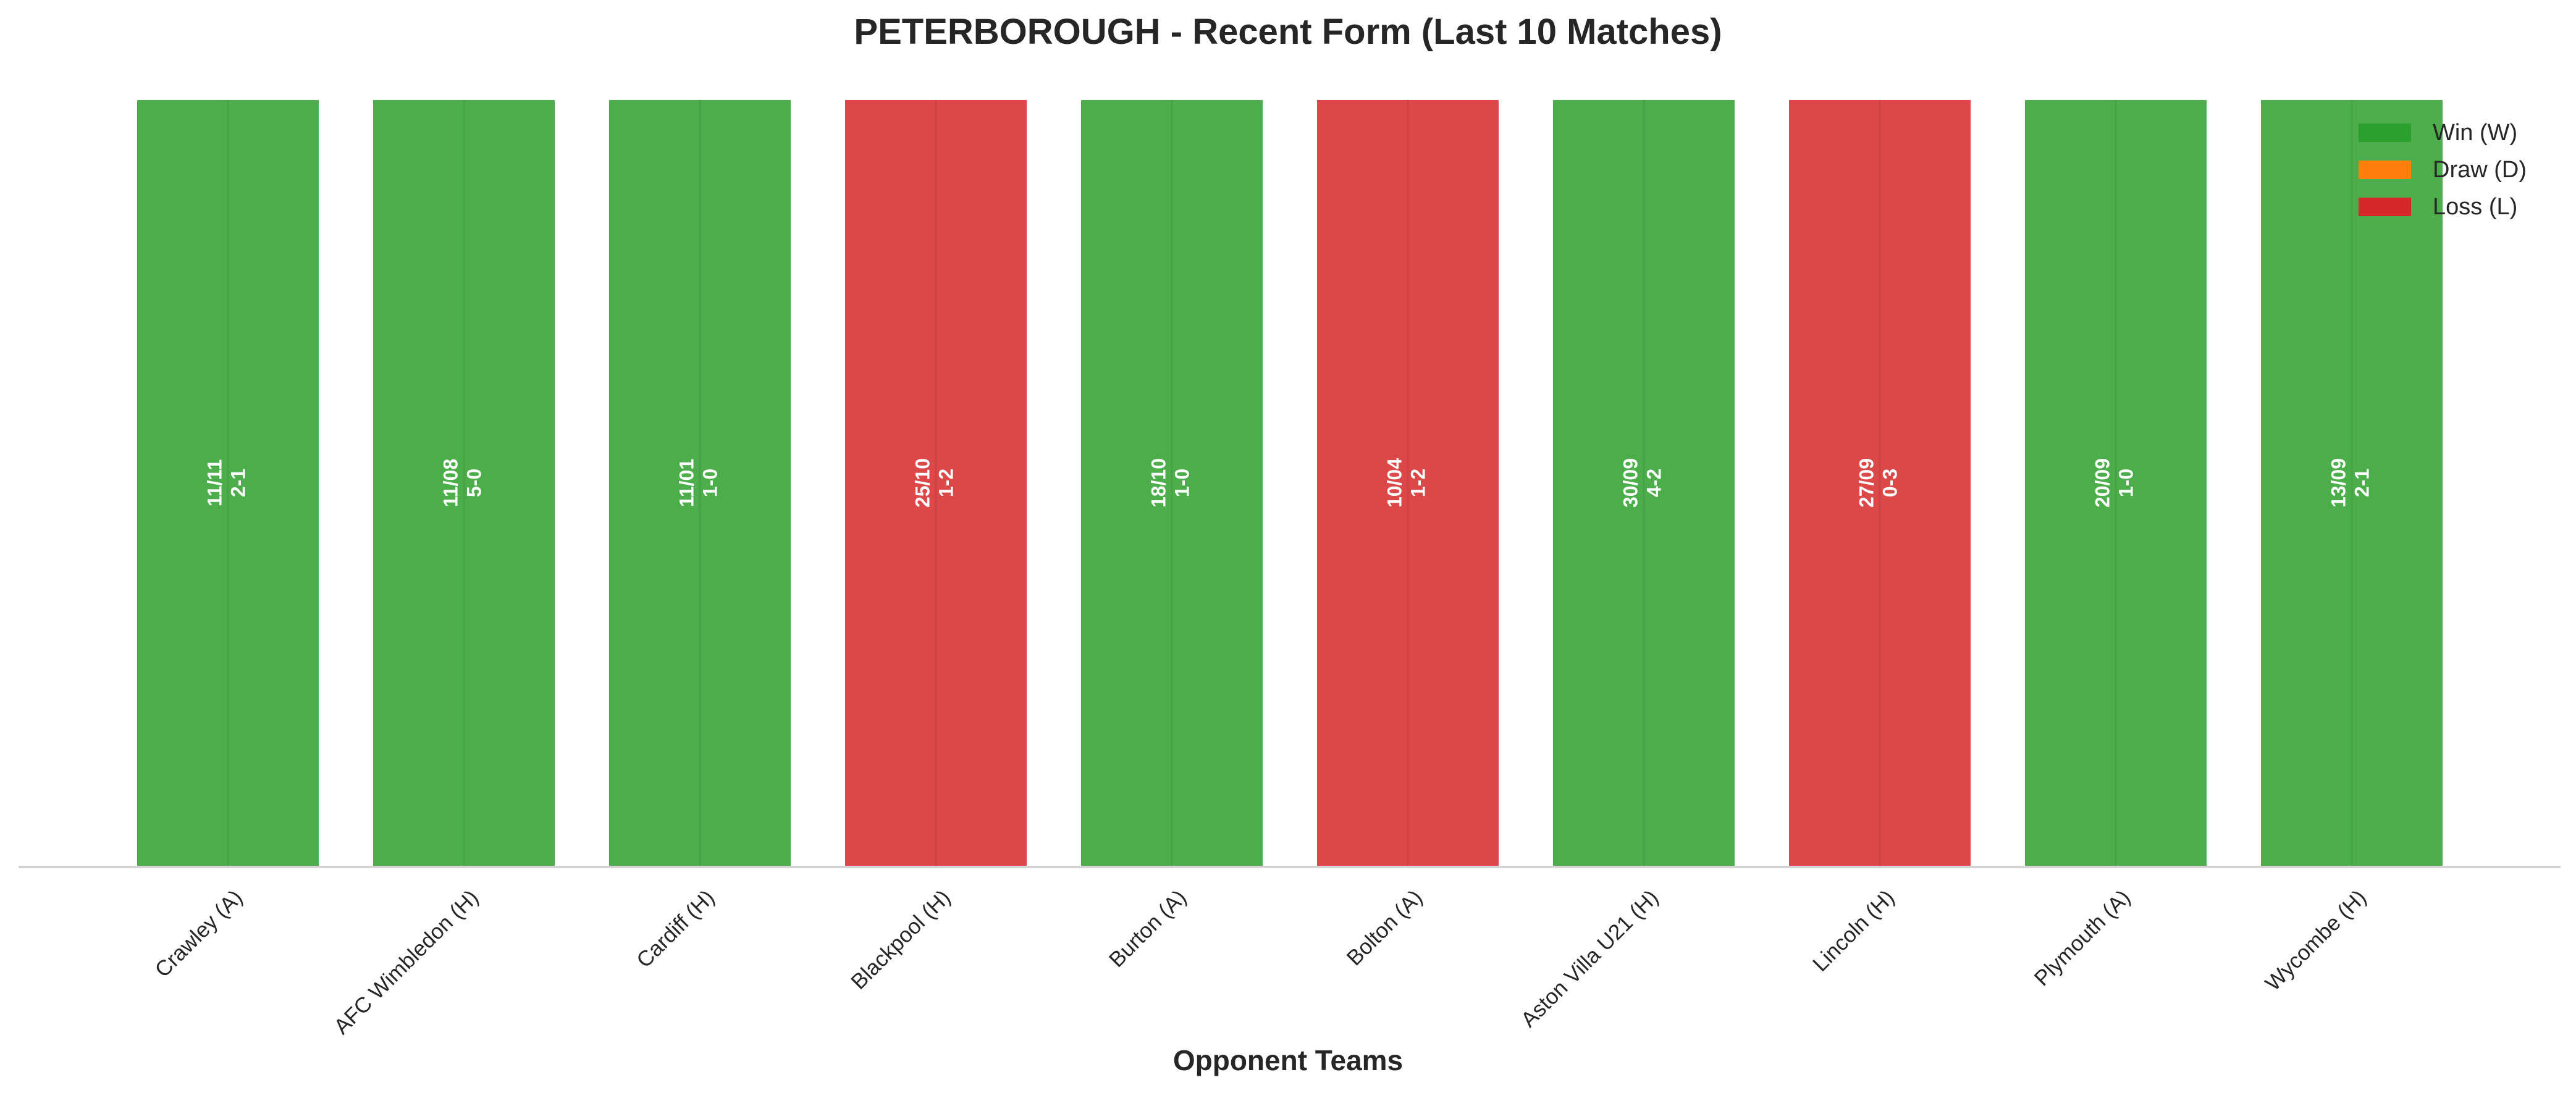 This screenshot has height=1093, width=2576. What do you see at coordinates (2475, 132) in the screenshot?
I see `legend-label-win: Win (W)` at bounding box center [2475, 132].